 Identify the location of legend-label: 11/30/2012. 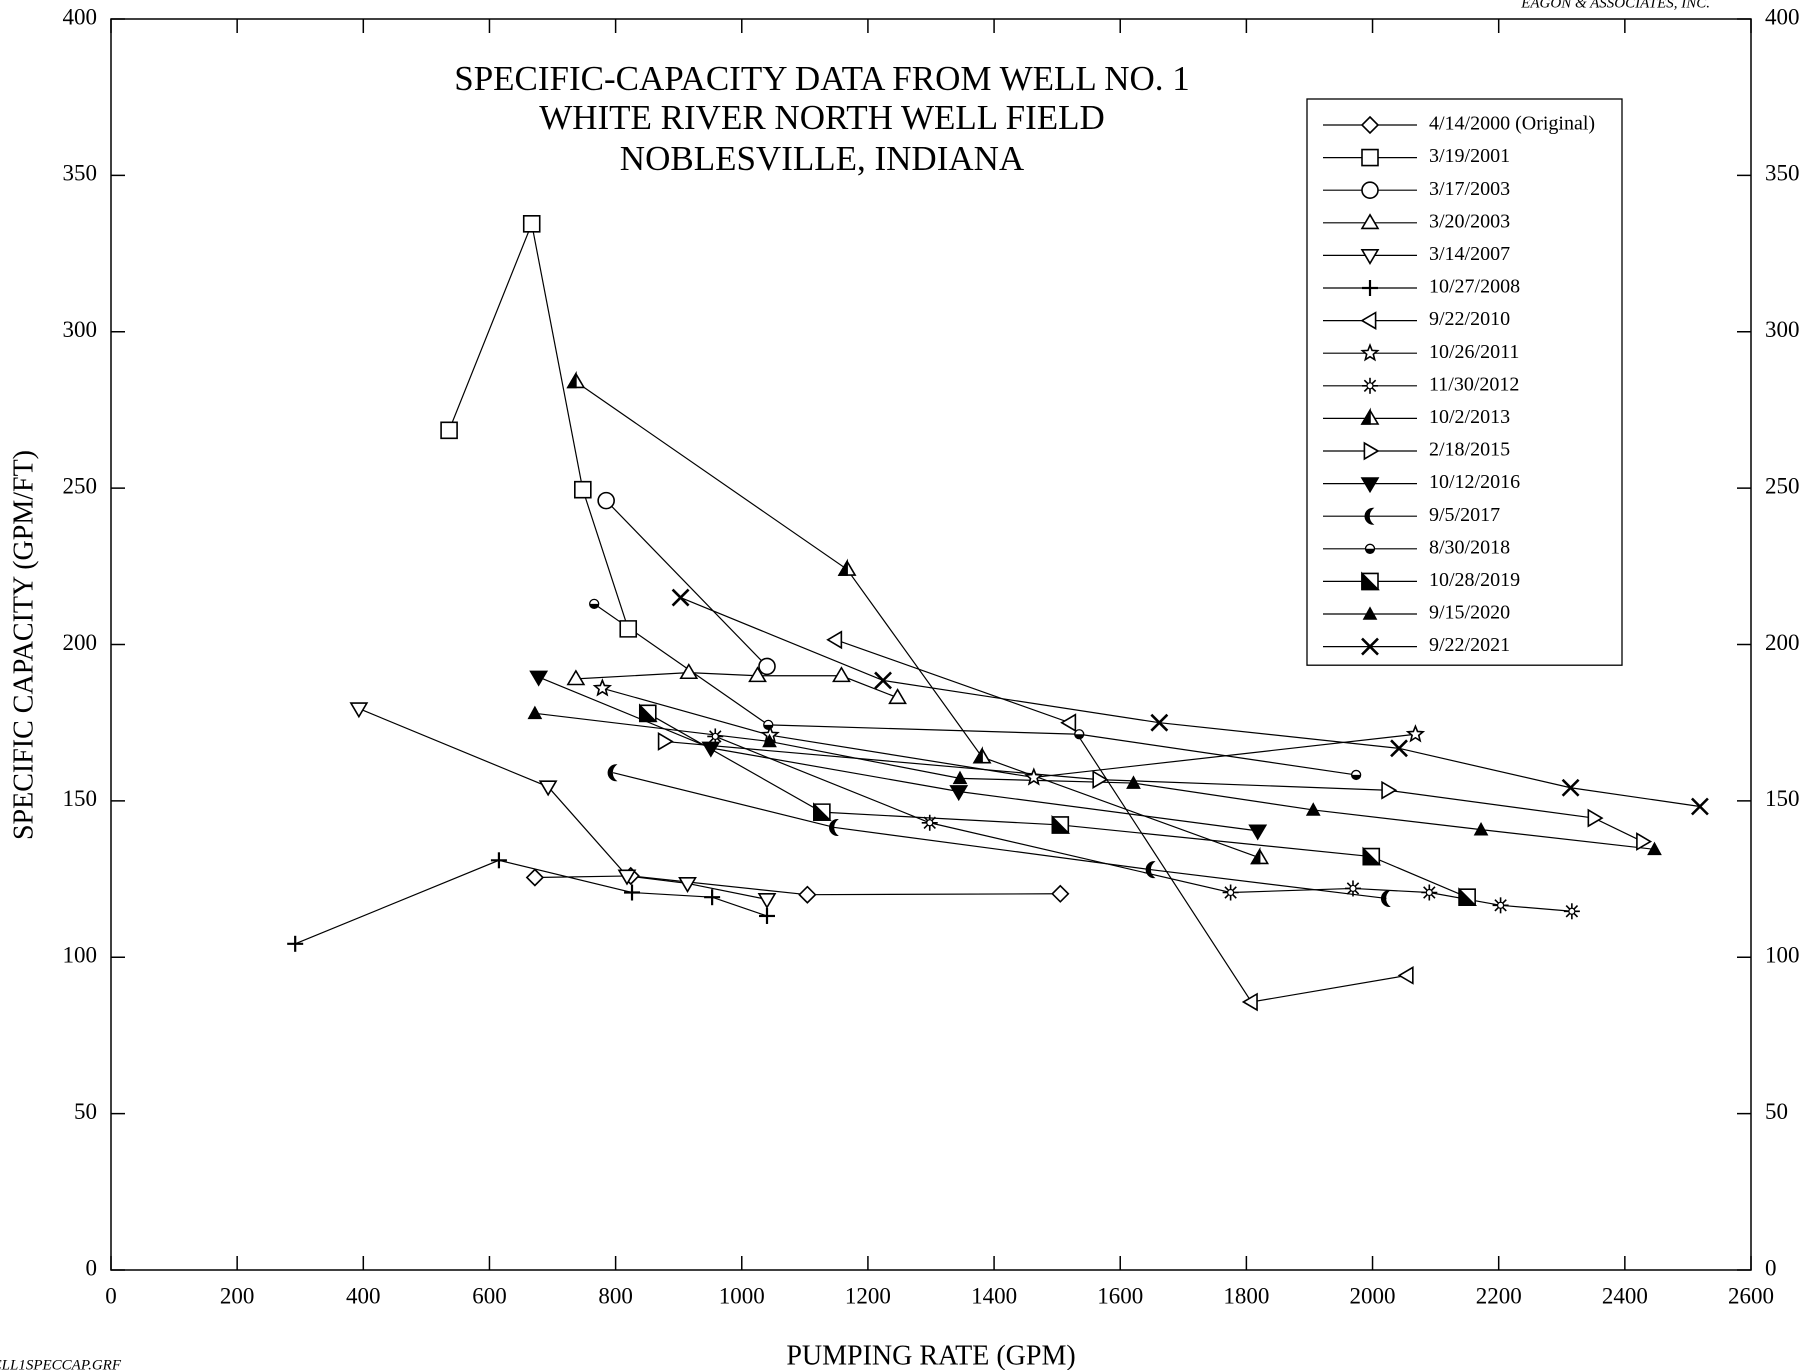
(1474, 384).